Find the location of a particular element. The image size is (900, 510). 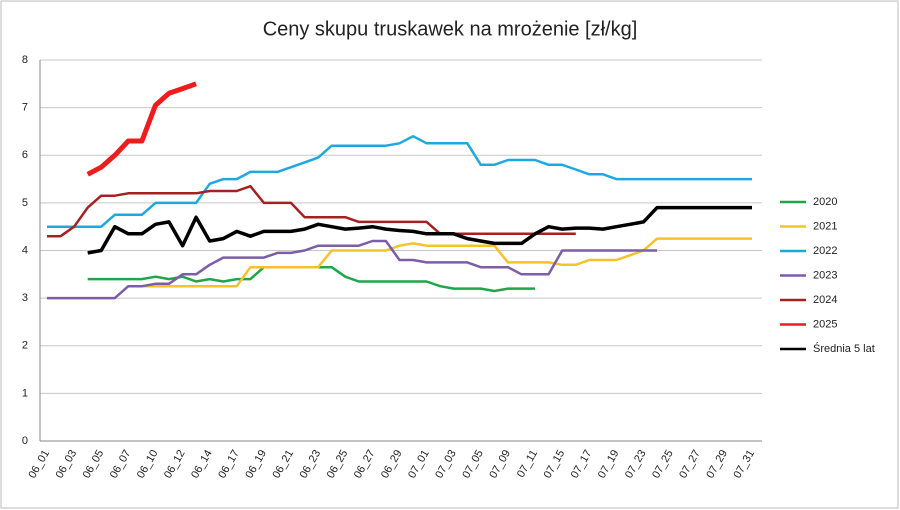

legend-label: 2025 is located at coordinates (825, 324).